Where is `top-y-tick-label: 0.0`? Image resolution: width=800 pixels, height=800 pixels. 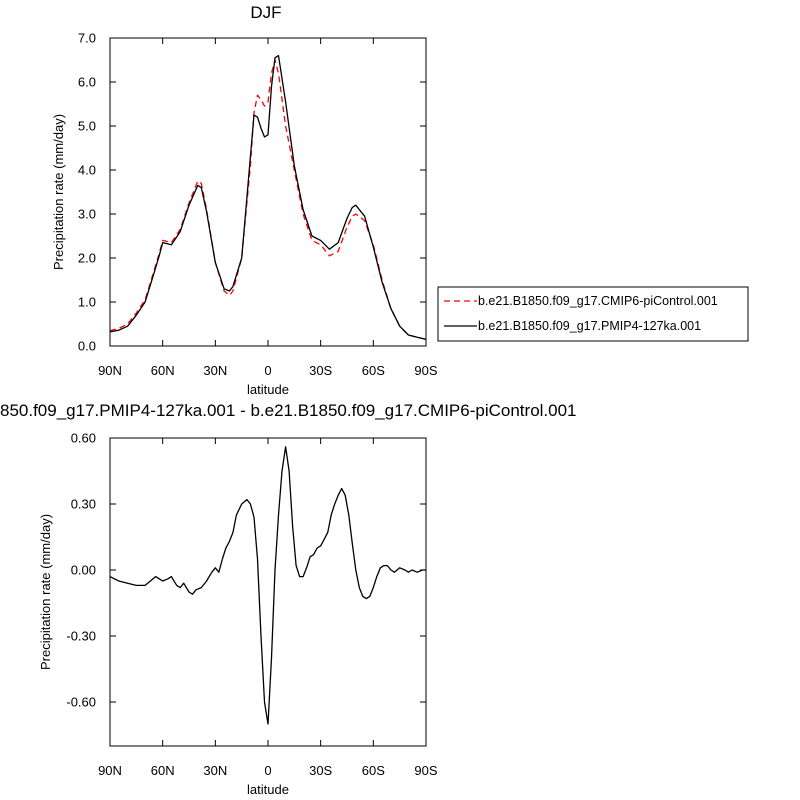
top-y-tick-label: 0.0 is located at coordinates (87, 346).